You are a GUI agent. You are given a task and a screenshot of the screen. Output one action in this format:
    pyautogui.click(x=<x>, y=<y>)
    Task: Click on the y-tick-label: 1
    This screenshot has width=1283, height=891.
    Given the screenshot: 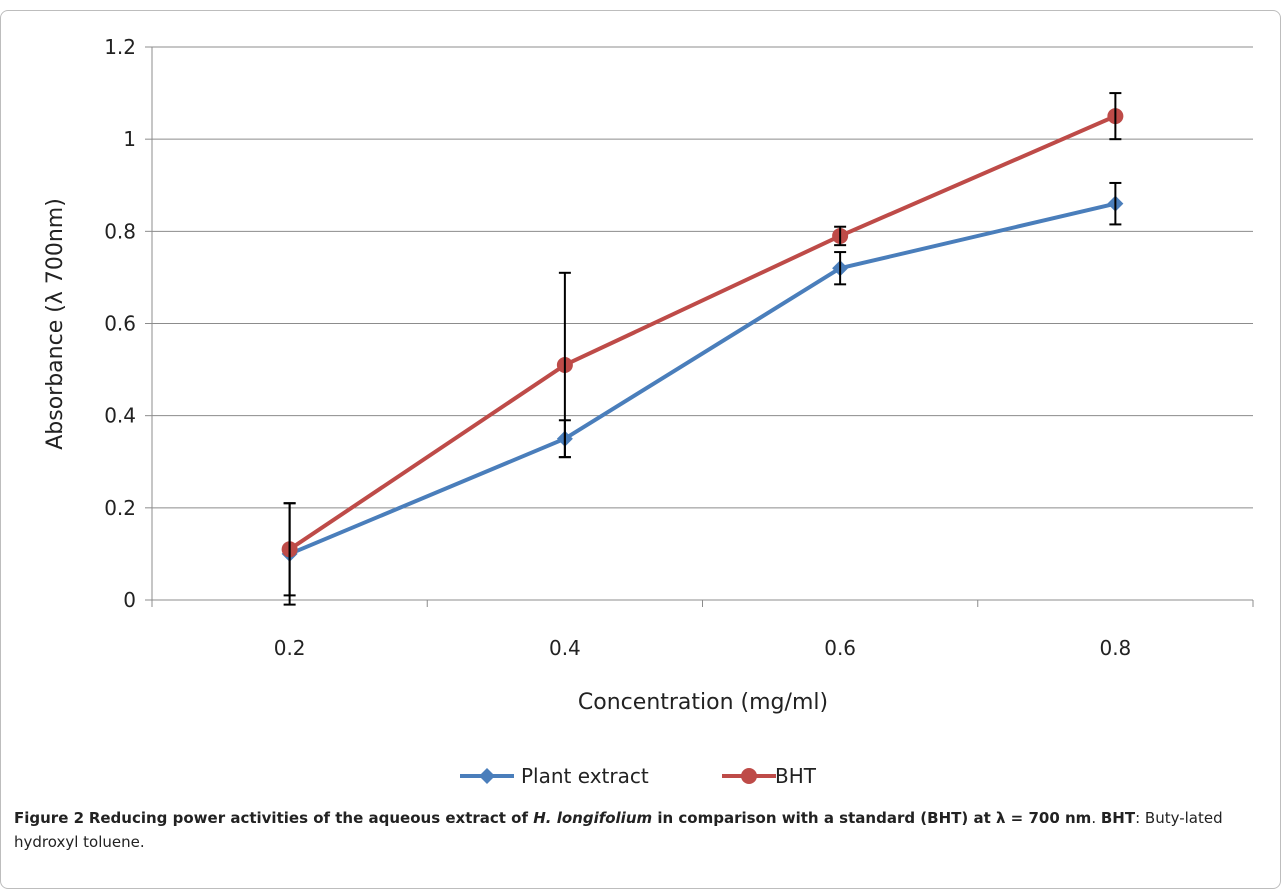 What is the action you would take?
    pyautogui.click(x=129, y=139)
    